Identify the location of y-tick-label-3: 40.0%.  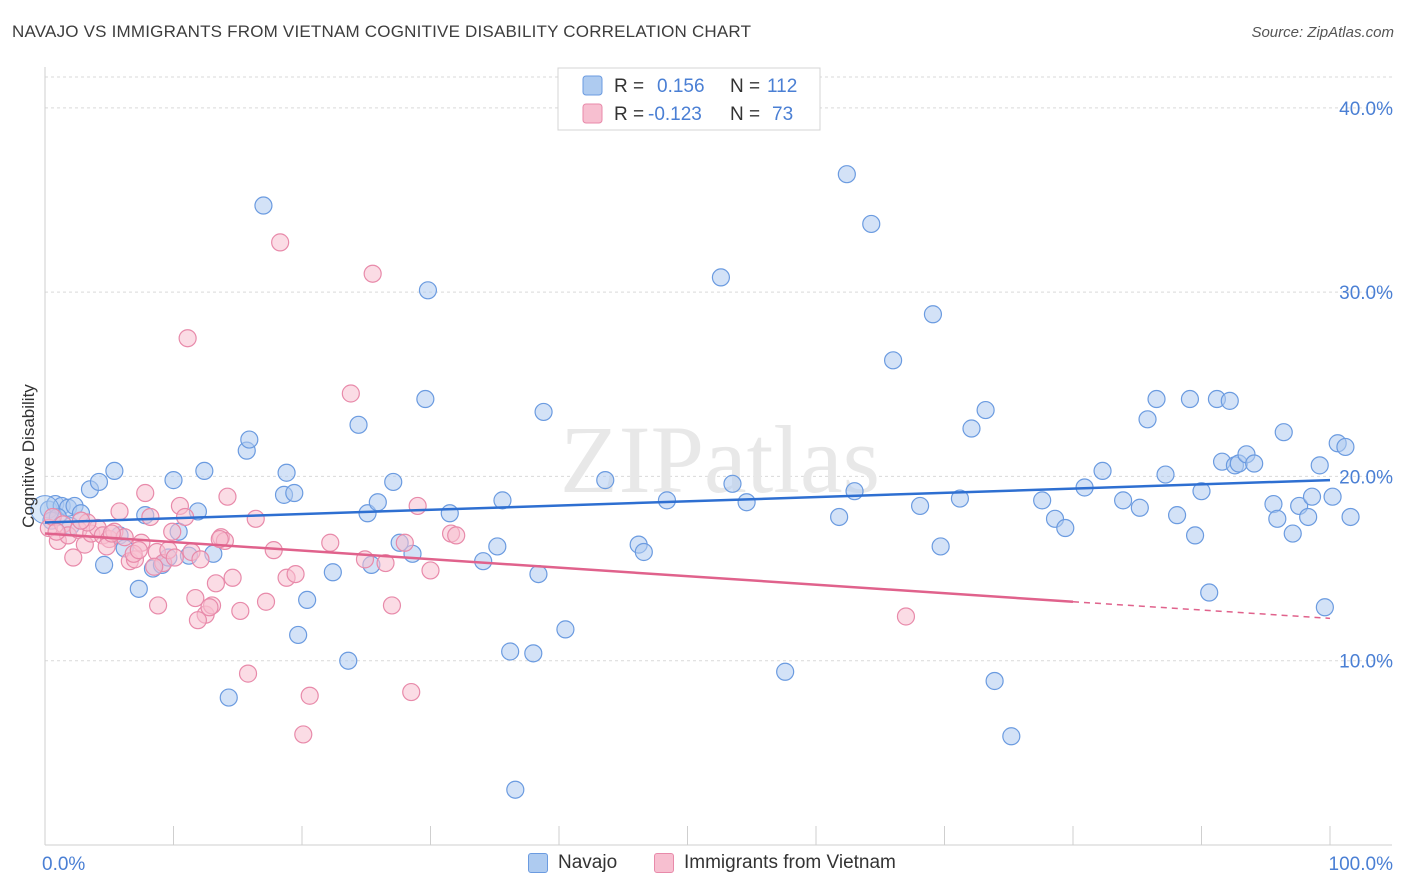
(1366, 109).